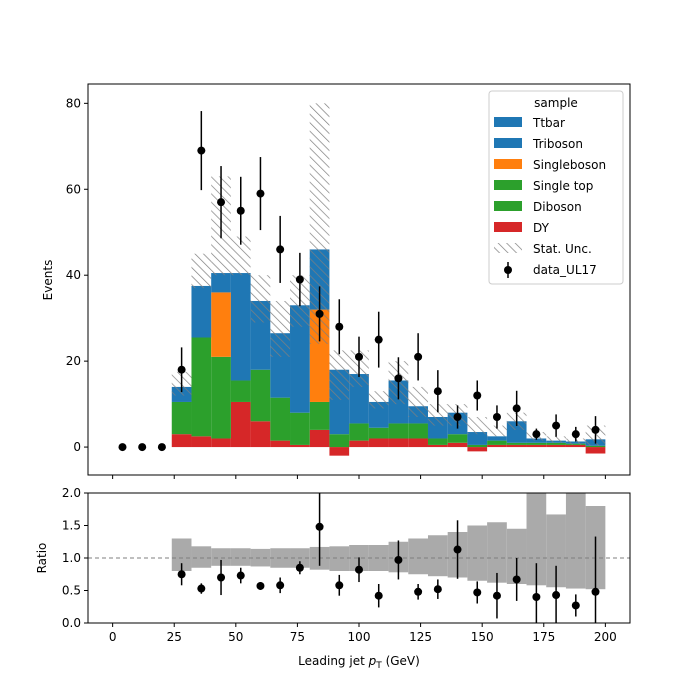  Describe the element at coordinates (71, 623) in the screenshot. I see `ratio-y-tick-label: 0.0` at that location.